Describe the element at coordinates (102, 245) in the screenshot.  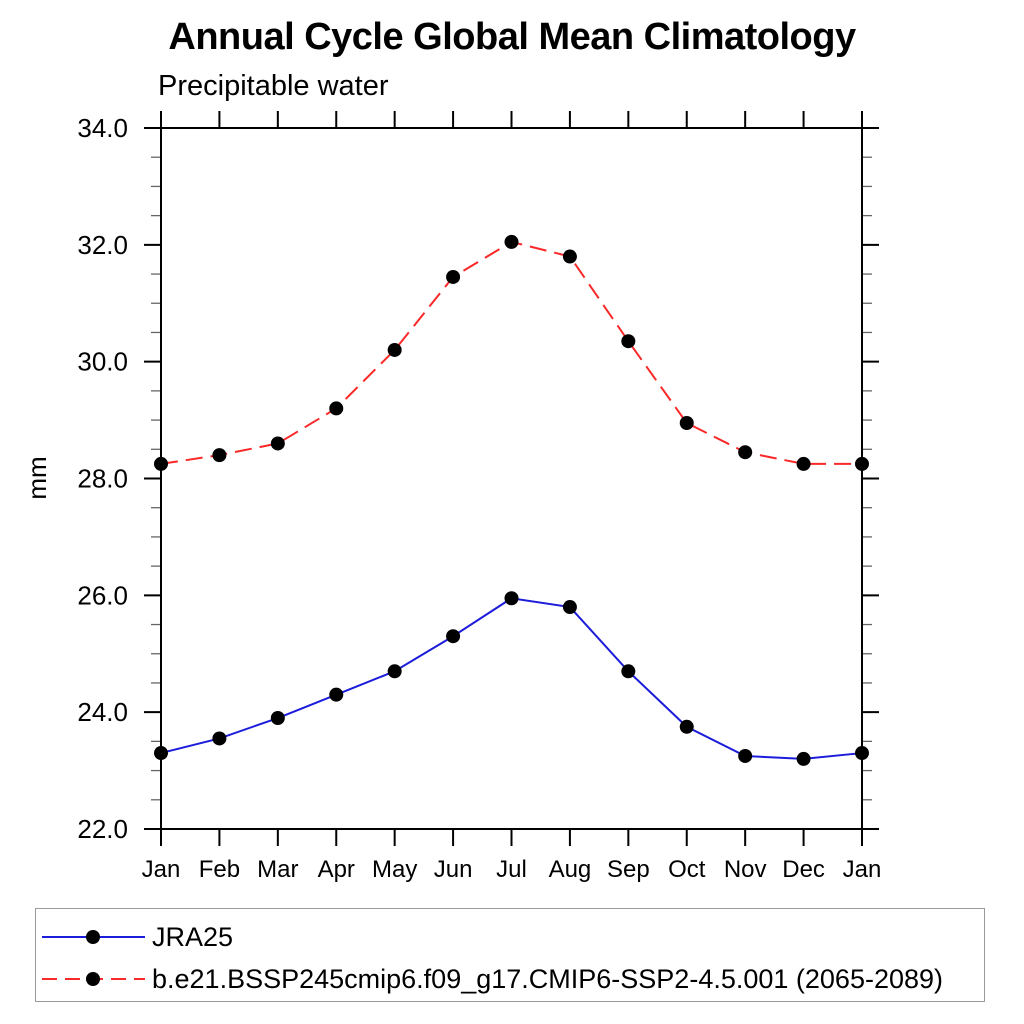
I see `y-axis-tick-label: 32.0` at that location.